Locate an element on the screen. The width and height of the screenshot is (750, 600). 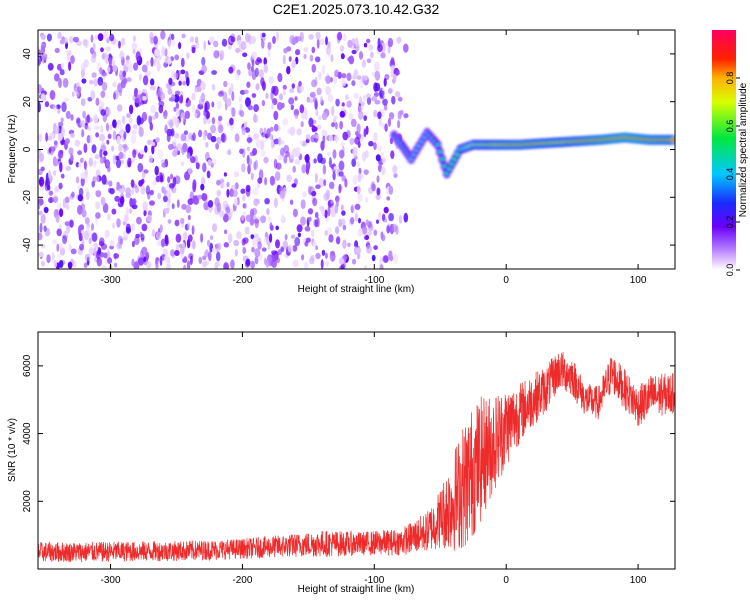
figure-title: C2E1.2025.073.10.42.G32 is located at coordinates (356, 9).